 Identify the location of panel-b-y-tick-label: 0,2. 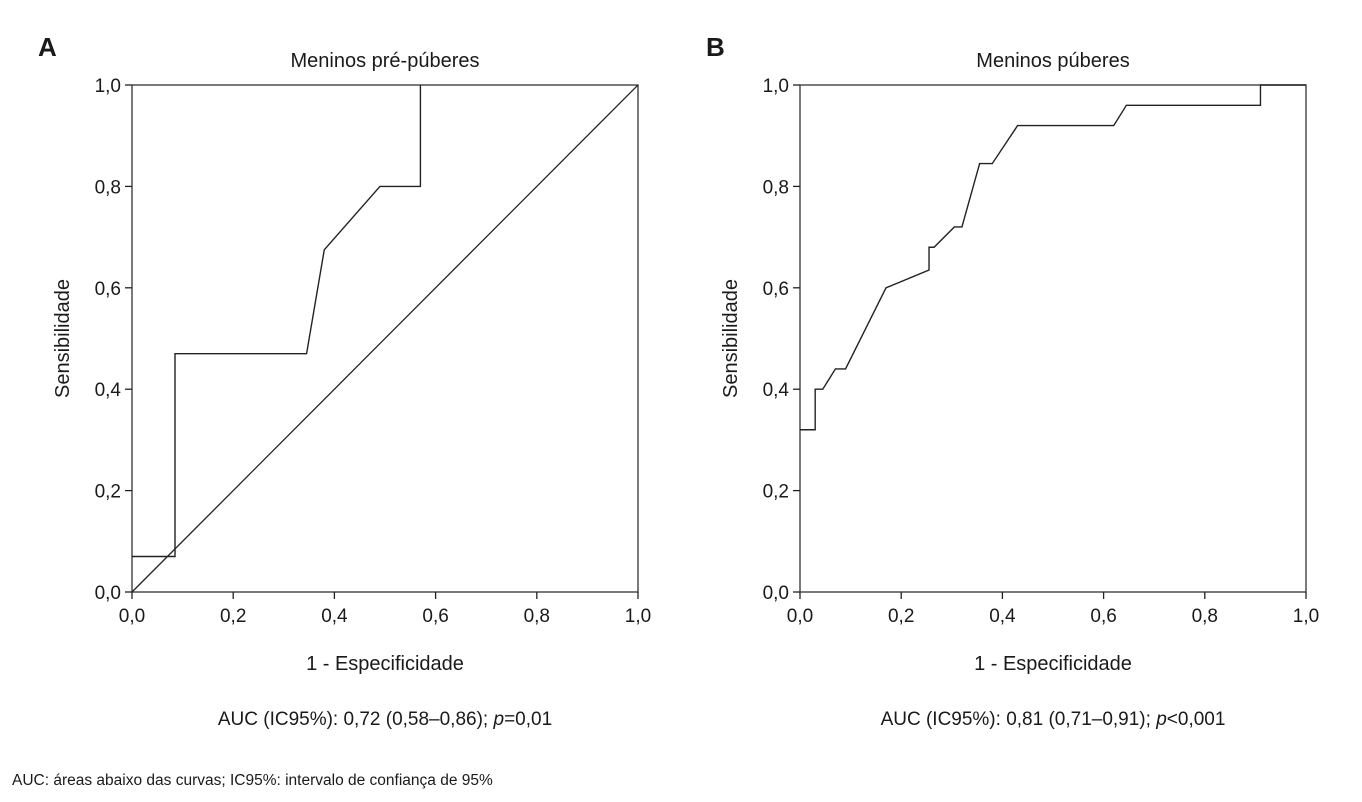
(776, 492).